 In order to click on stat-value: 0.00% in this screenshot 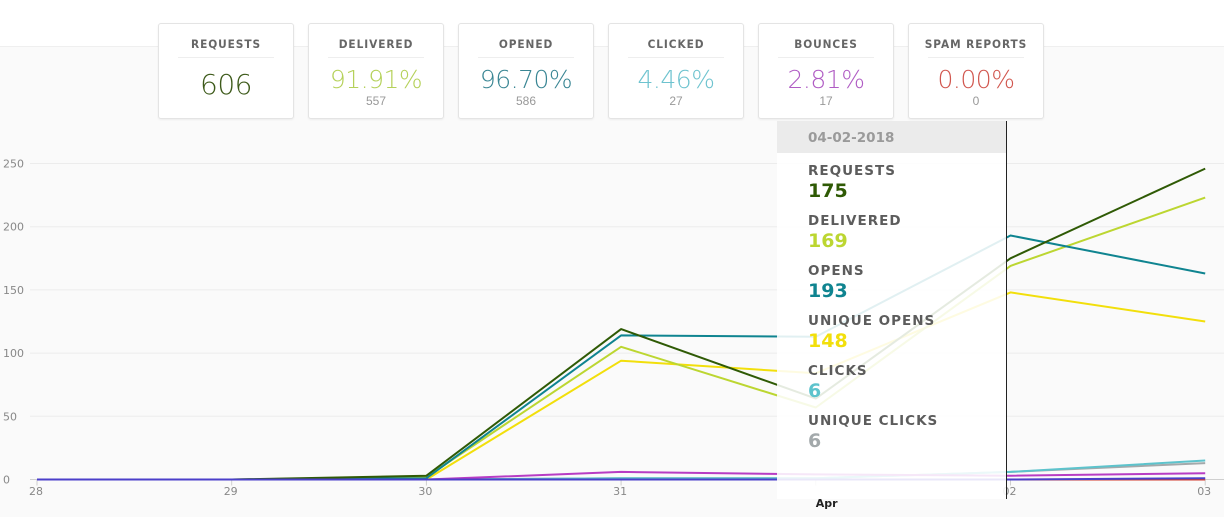, I will do `click(976, 79)`.